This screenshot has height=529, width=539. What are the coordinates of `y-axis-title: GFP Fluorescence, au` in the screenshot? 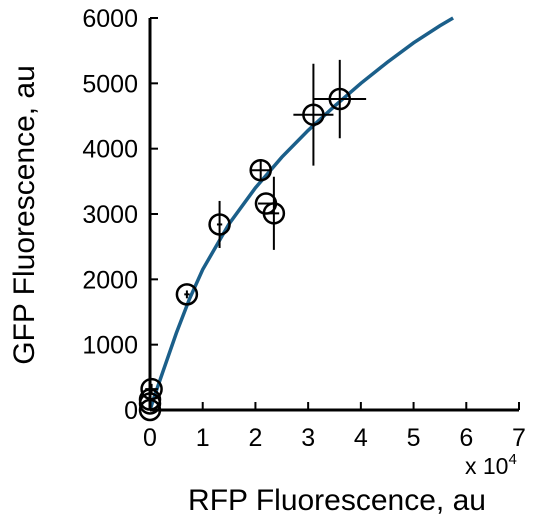 It's located at (24, 215).